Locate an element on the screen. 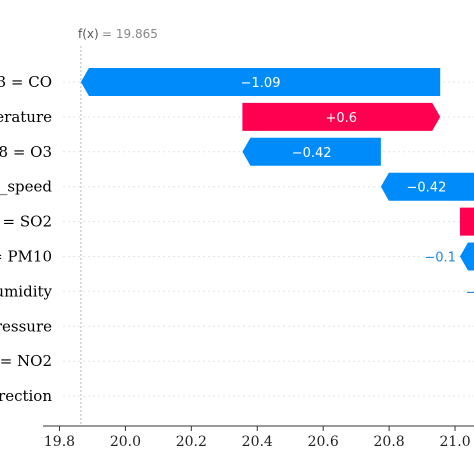  feature-label: ressure is located at coordinates (26, 326).